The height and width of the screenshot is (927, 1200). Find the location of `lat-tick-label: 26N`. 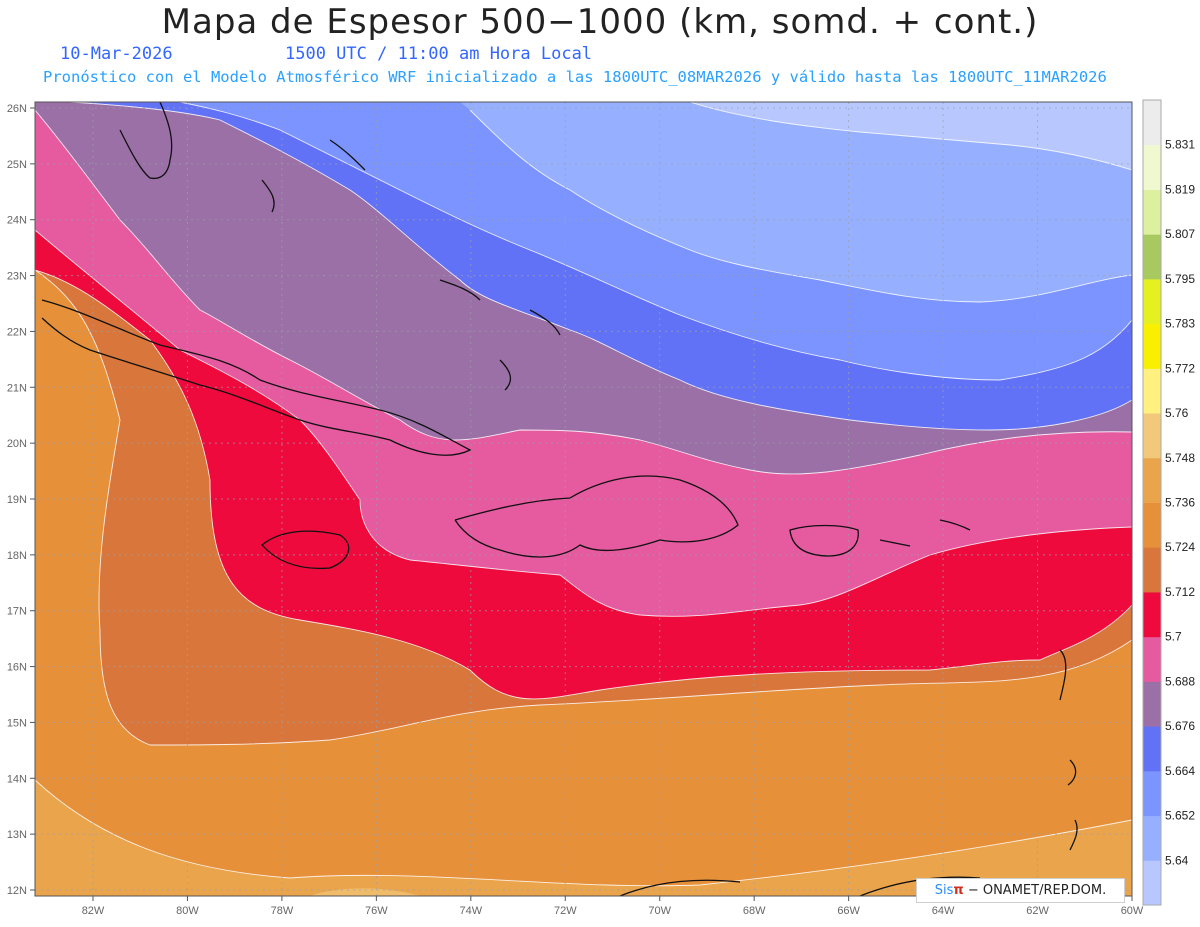

lat-tick-label: 26N is located at coordinates (17, 109).